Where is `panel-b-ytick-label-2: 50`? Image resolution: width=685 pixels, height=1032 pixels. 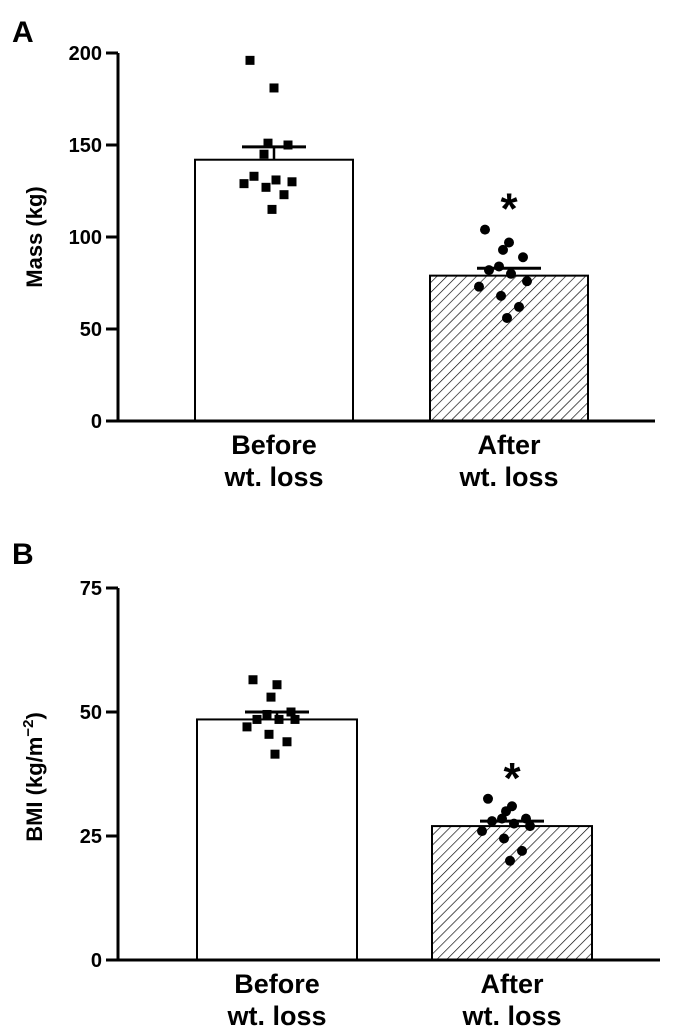
panel-b-ytick-label-2: 50 is located at coordinates (91, 713).